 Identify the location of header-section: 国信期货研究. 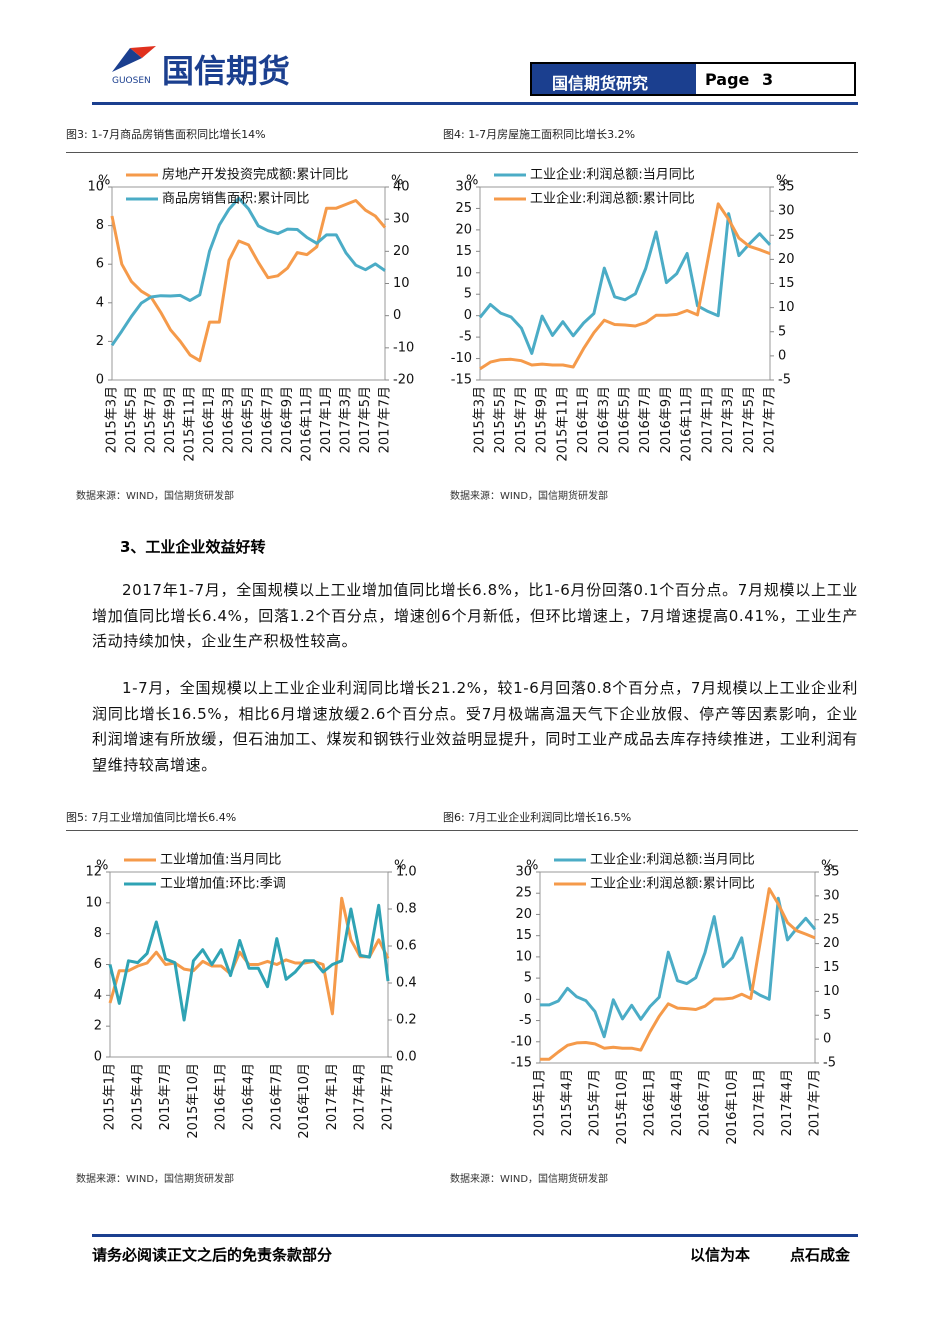
(600, 83).